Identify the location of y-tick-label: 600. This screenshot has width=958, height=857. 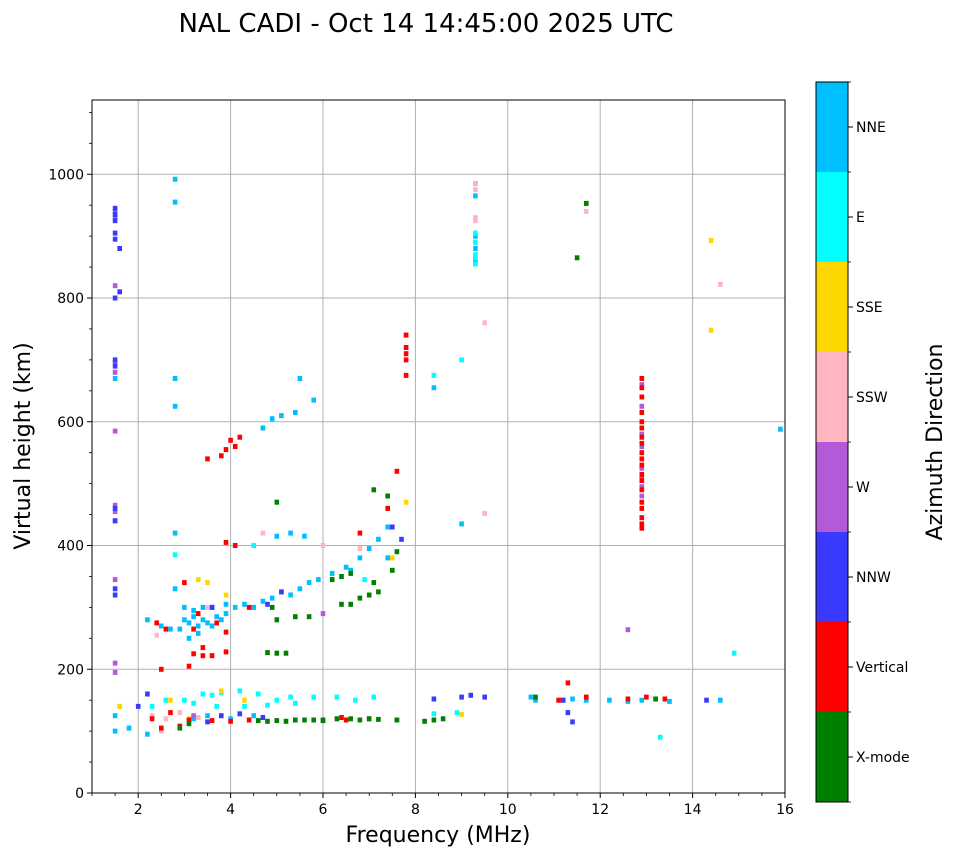
(70, 423).